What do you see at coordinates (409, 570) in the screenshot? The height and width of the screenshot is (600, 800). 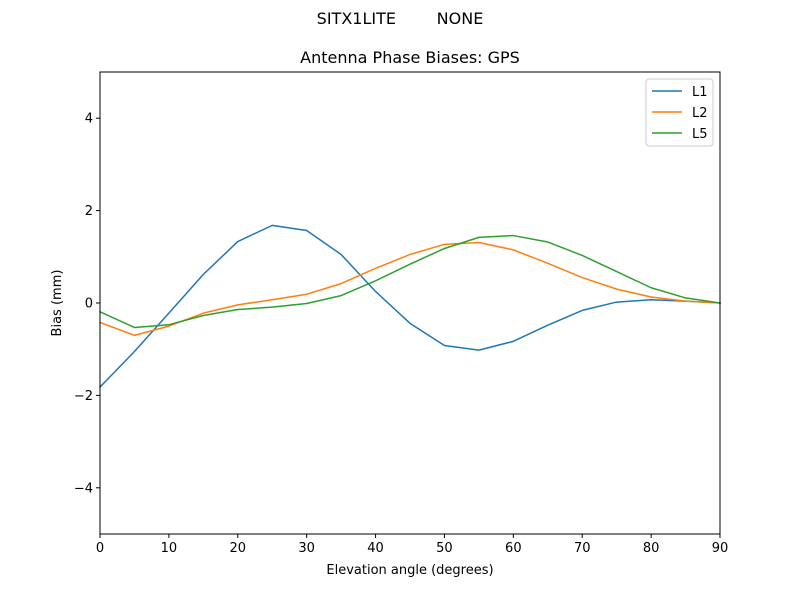 I see `x-axis-label: Elevation angle (degrees)` at bounding box center [409, 570].